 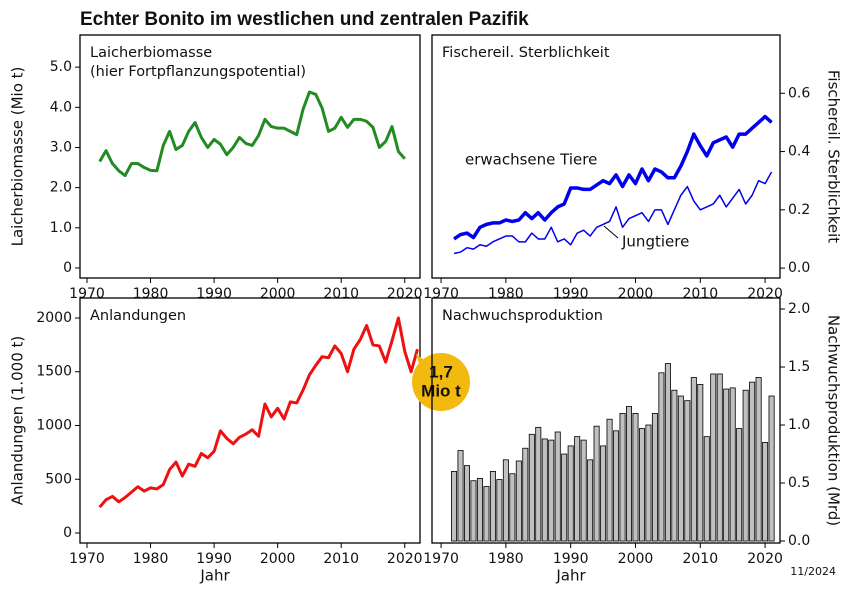 What do you see at coordinates (441, 371) in the screenshot?
I see `badge-text: 1,7` at bounding box center [441, 371].